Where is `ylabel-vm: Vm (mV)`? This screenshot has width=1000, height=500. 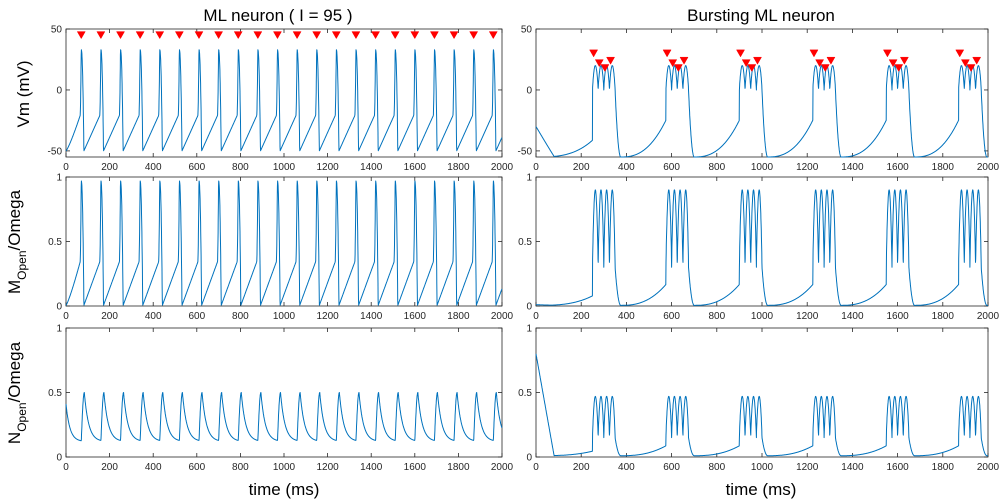
ylabel-vm: Vm (mV) is located at coordinates (23, 93).